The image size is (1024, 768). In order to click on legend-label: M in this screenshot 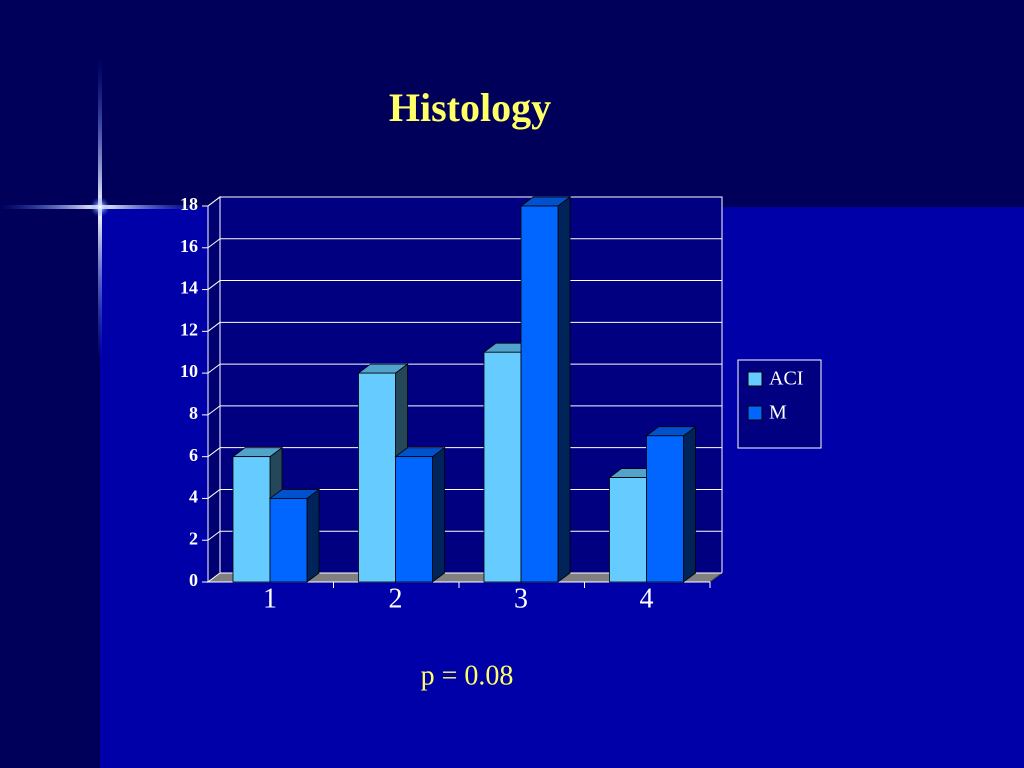, I will do `click(778, 413)`.